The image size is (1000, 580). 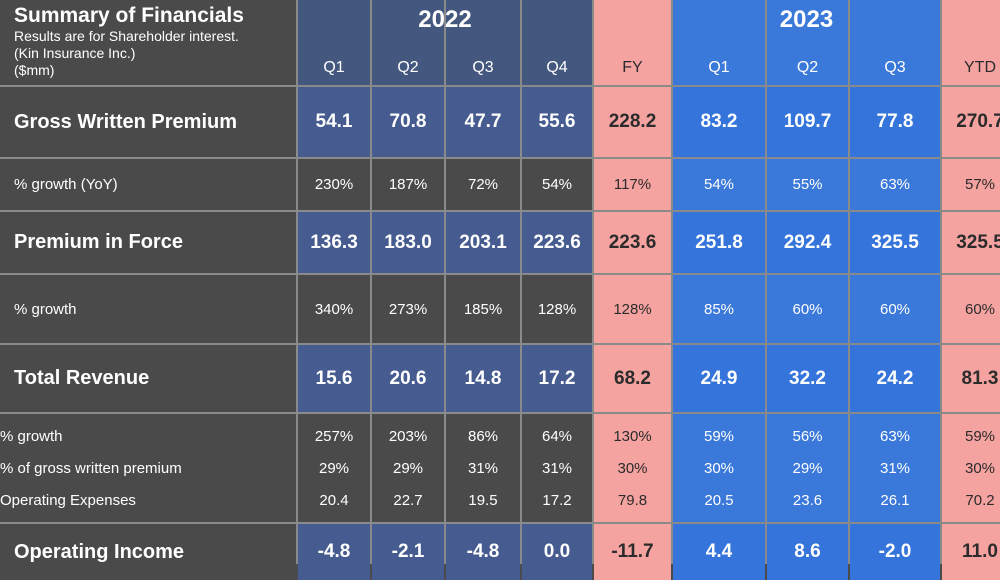 I want to click on table-cell: 8.6, so click(x=807, y=552).